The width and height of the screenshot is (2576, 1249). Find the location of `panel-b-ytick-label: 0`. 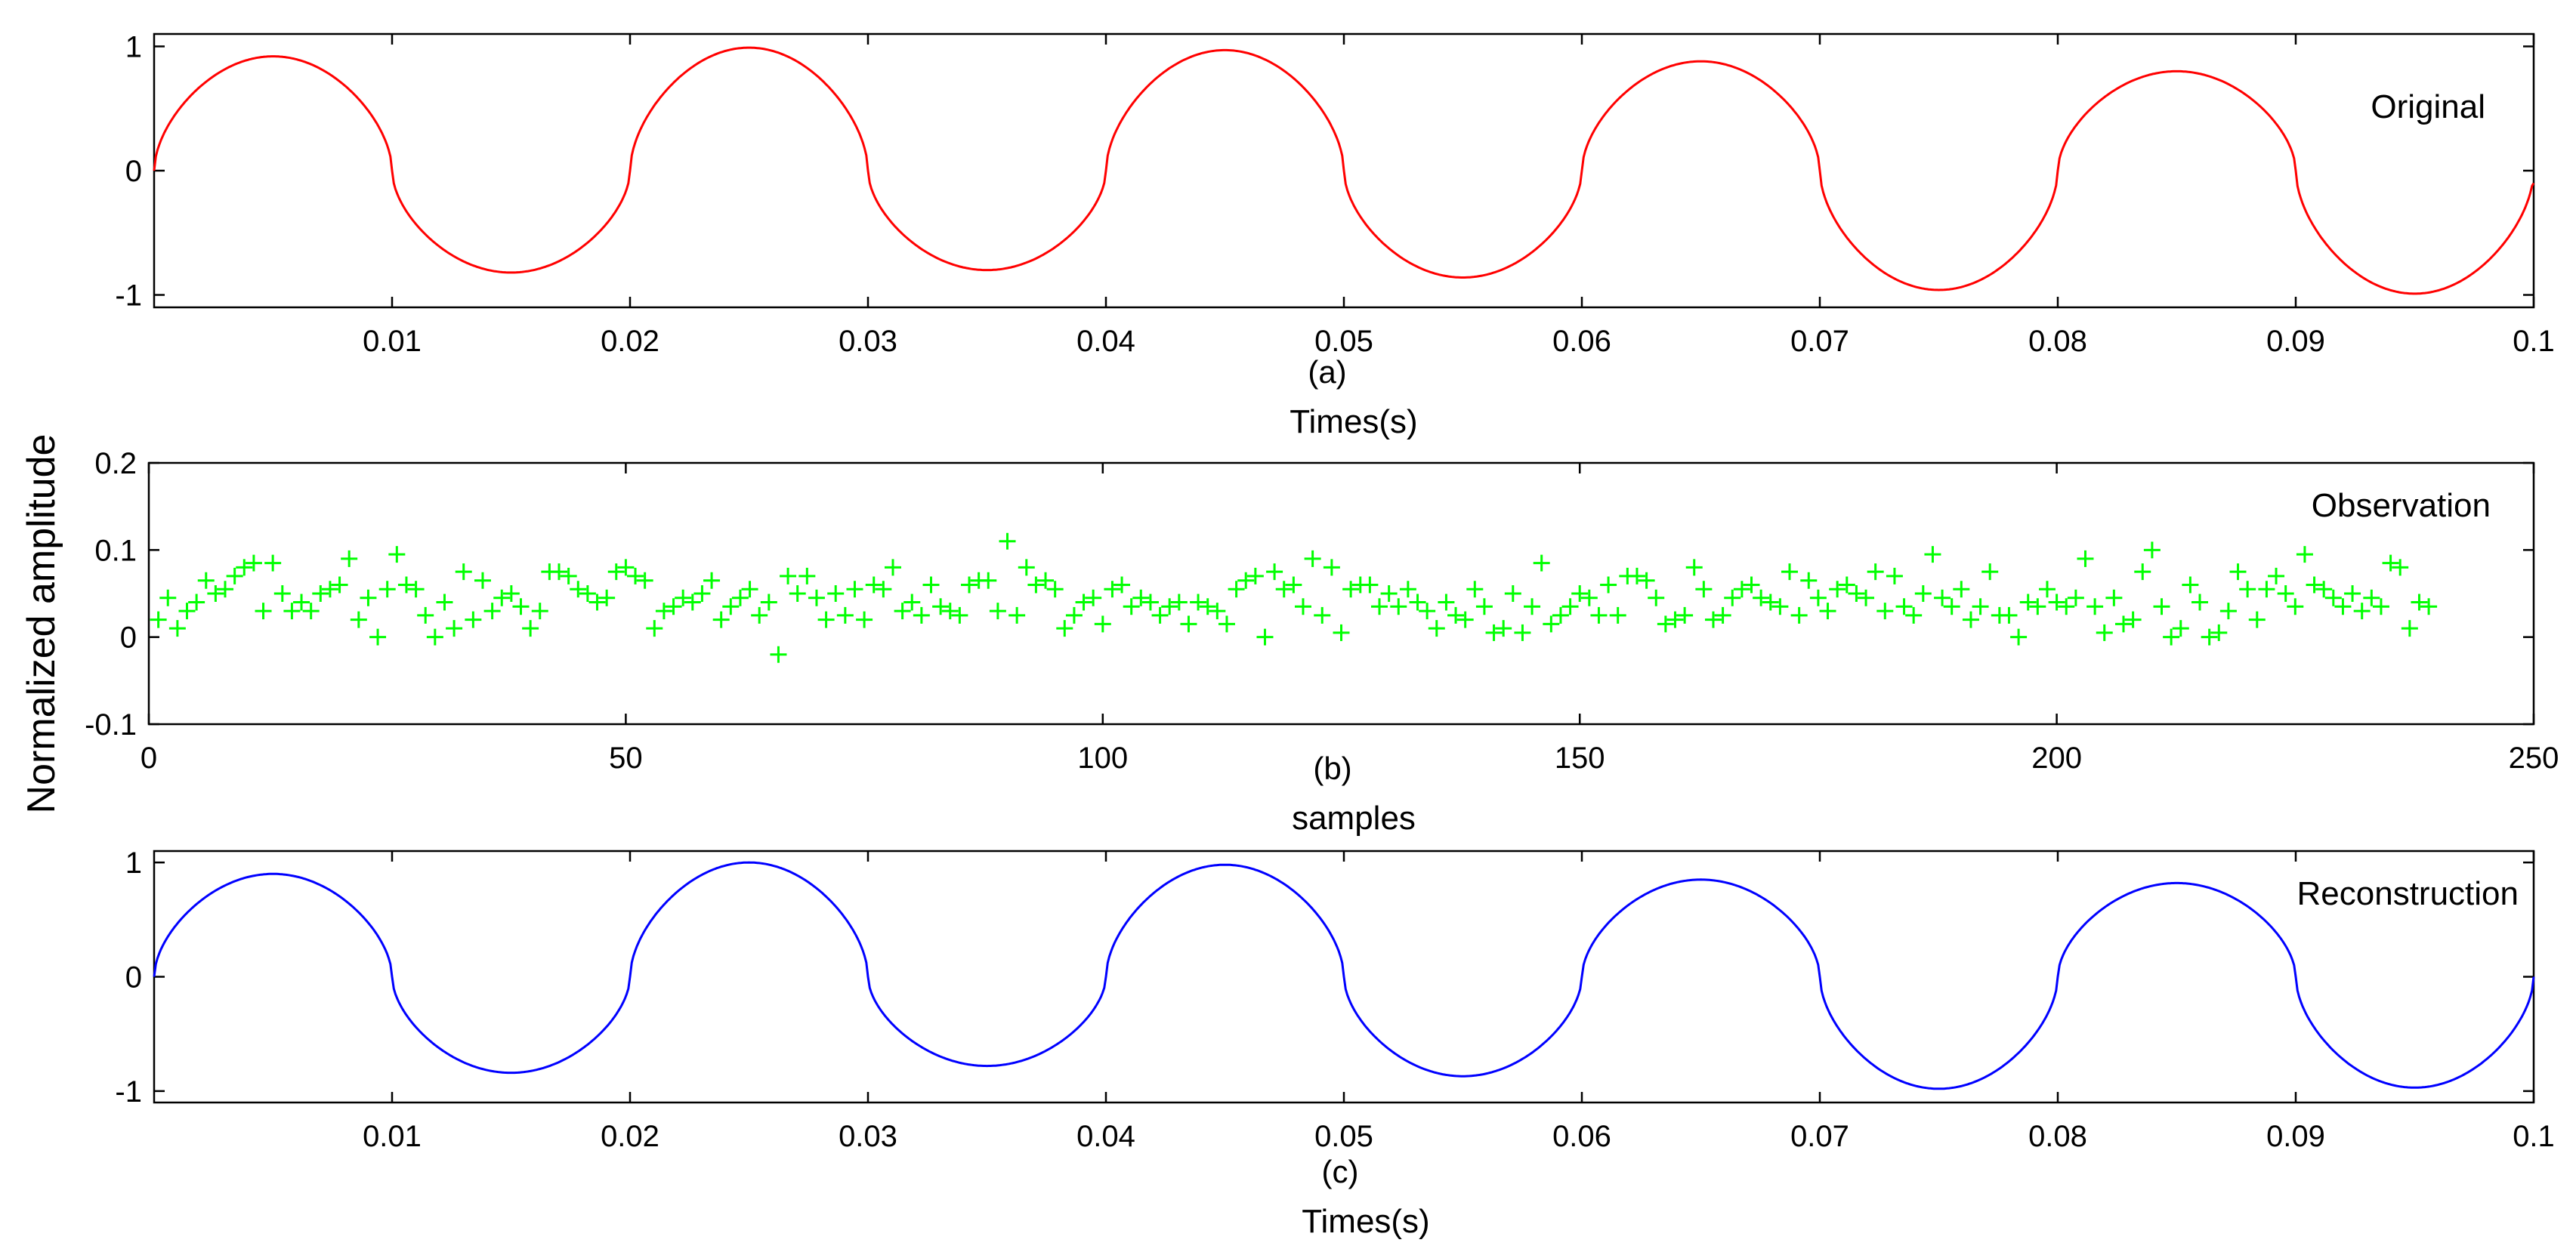

panel-b-ytick-label: 0 is located at coordinates (128, 638).